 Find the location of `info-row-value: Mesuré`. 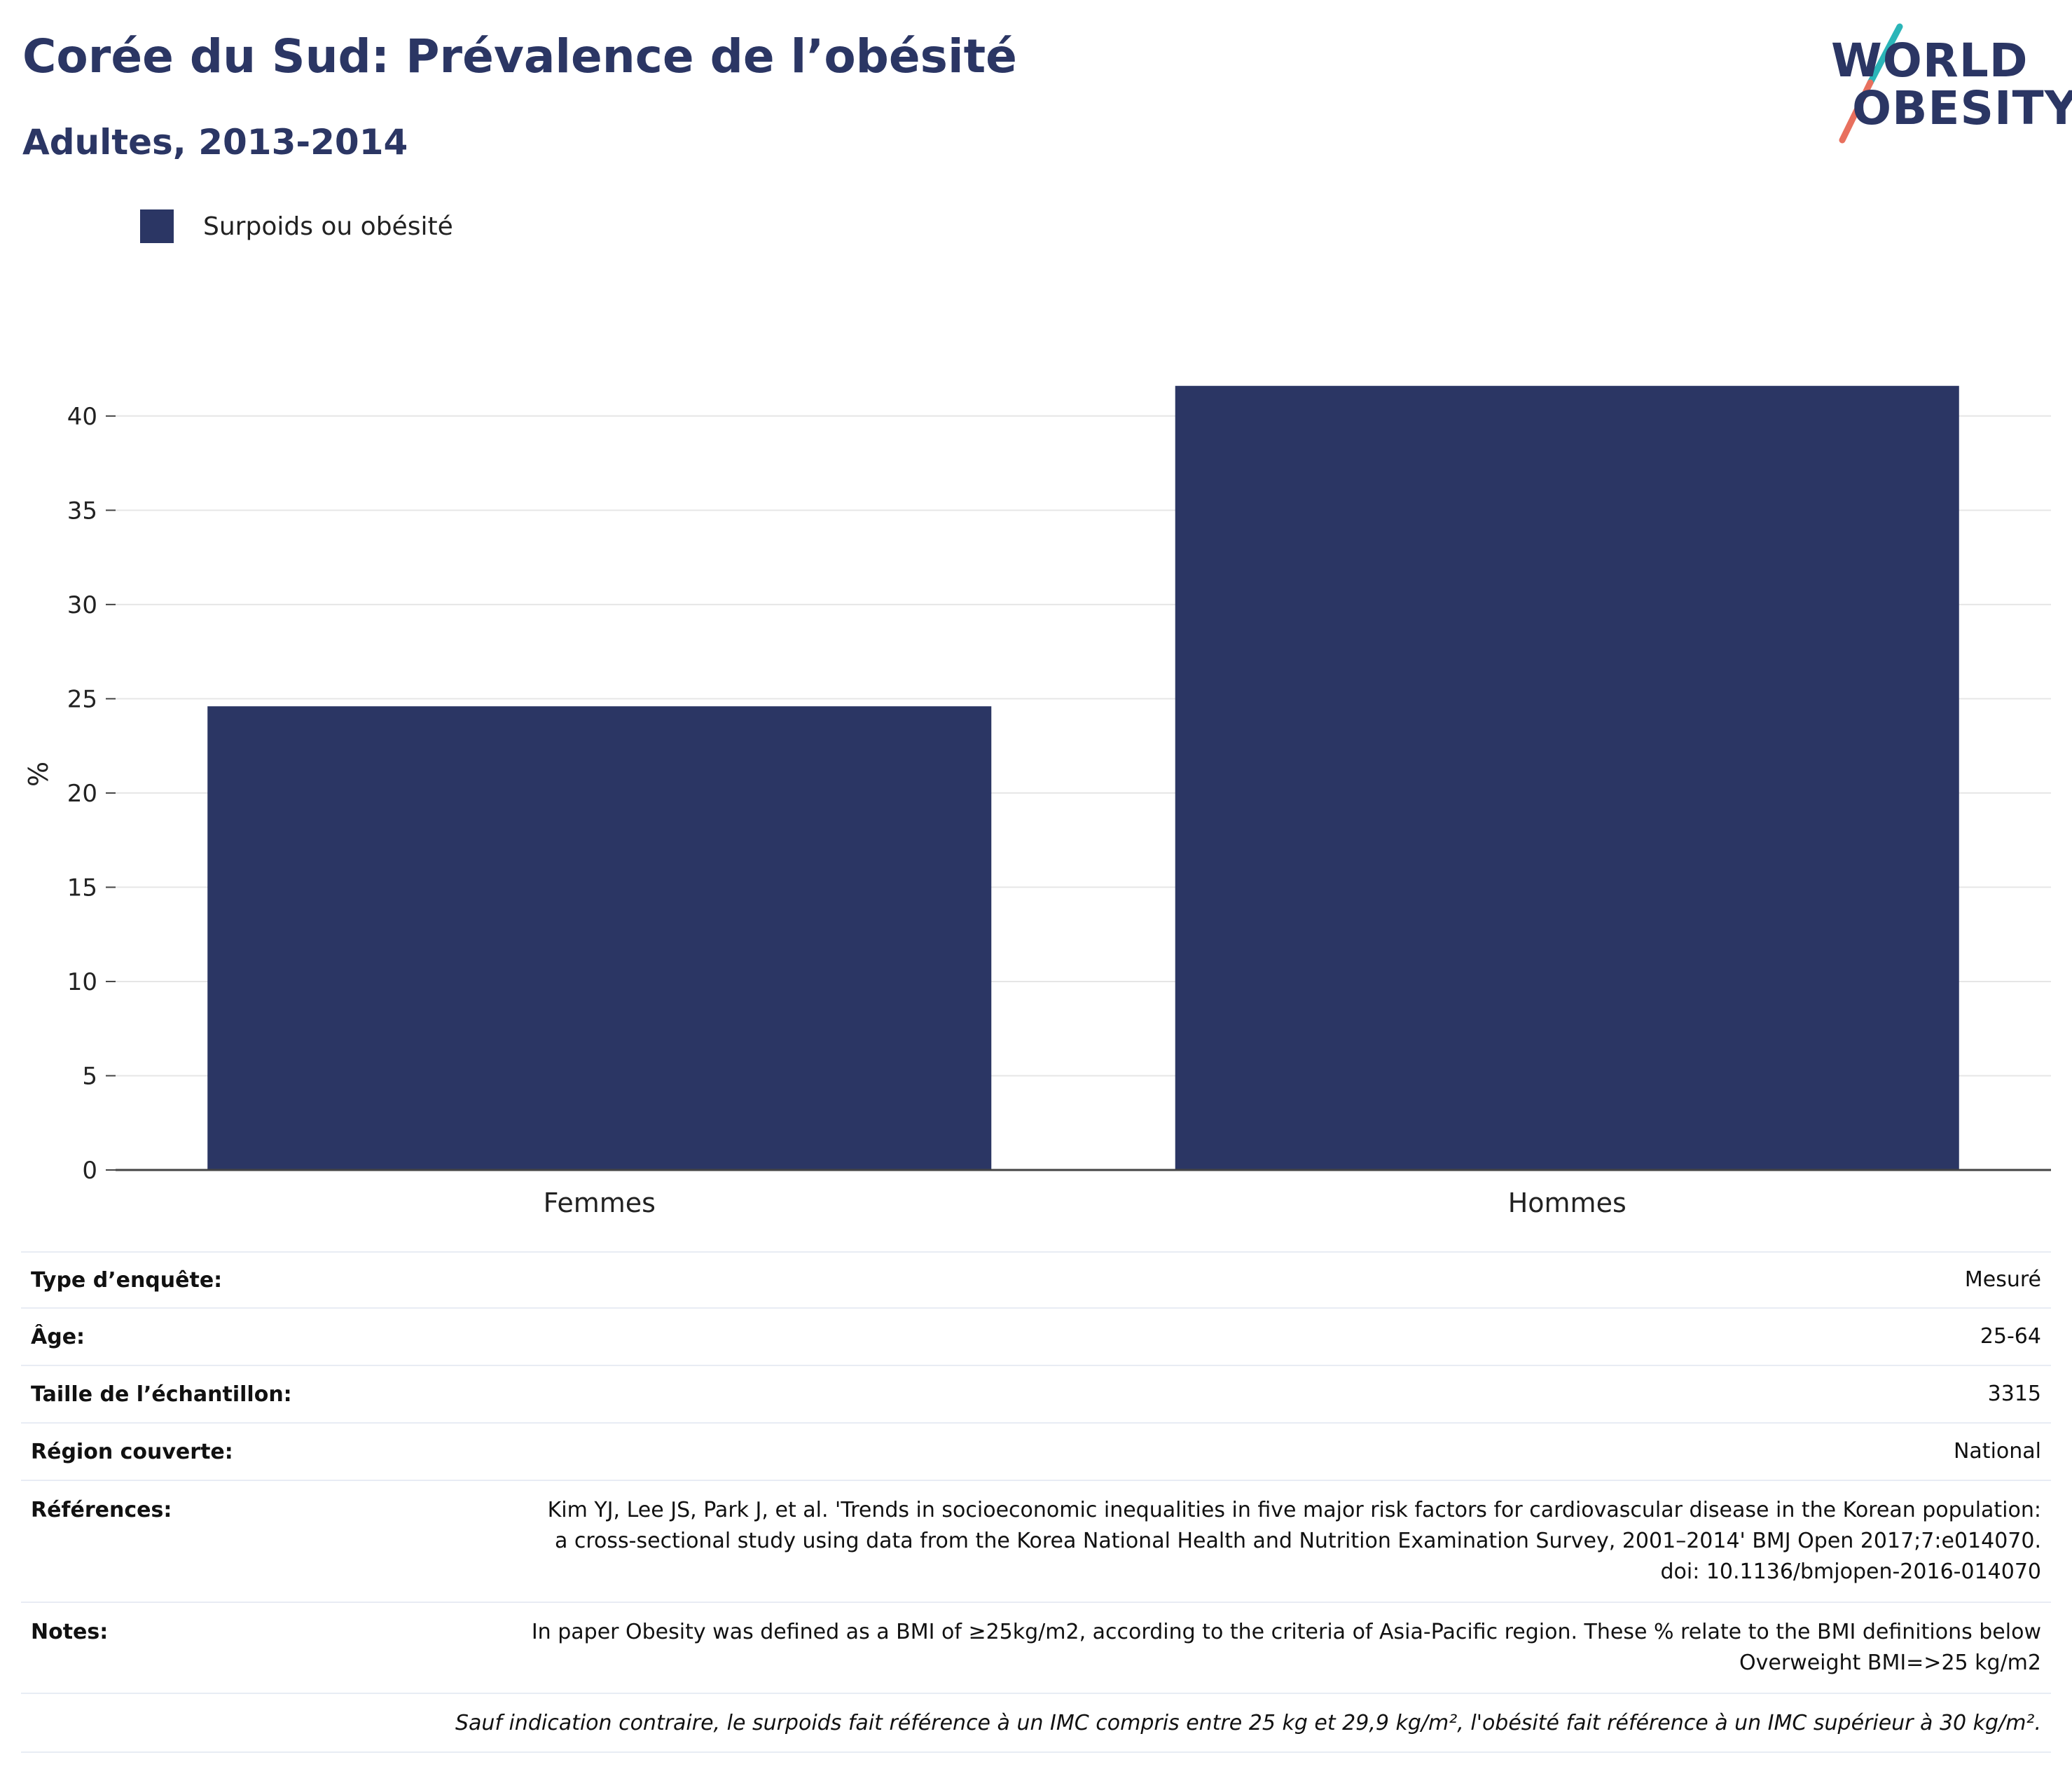

info-row-value: Mesuré is located at coordinates (2003, 1279).